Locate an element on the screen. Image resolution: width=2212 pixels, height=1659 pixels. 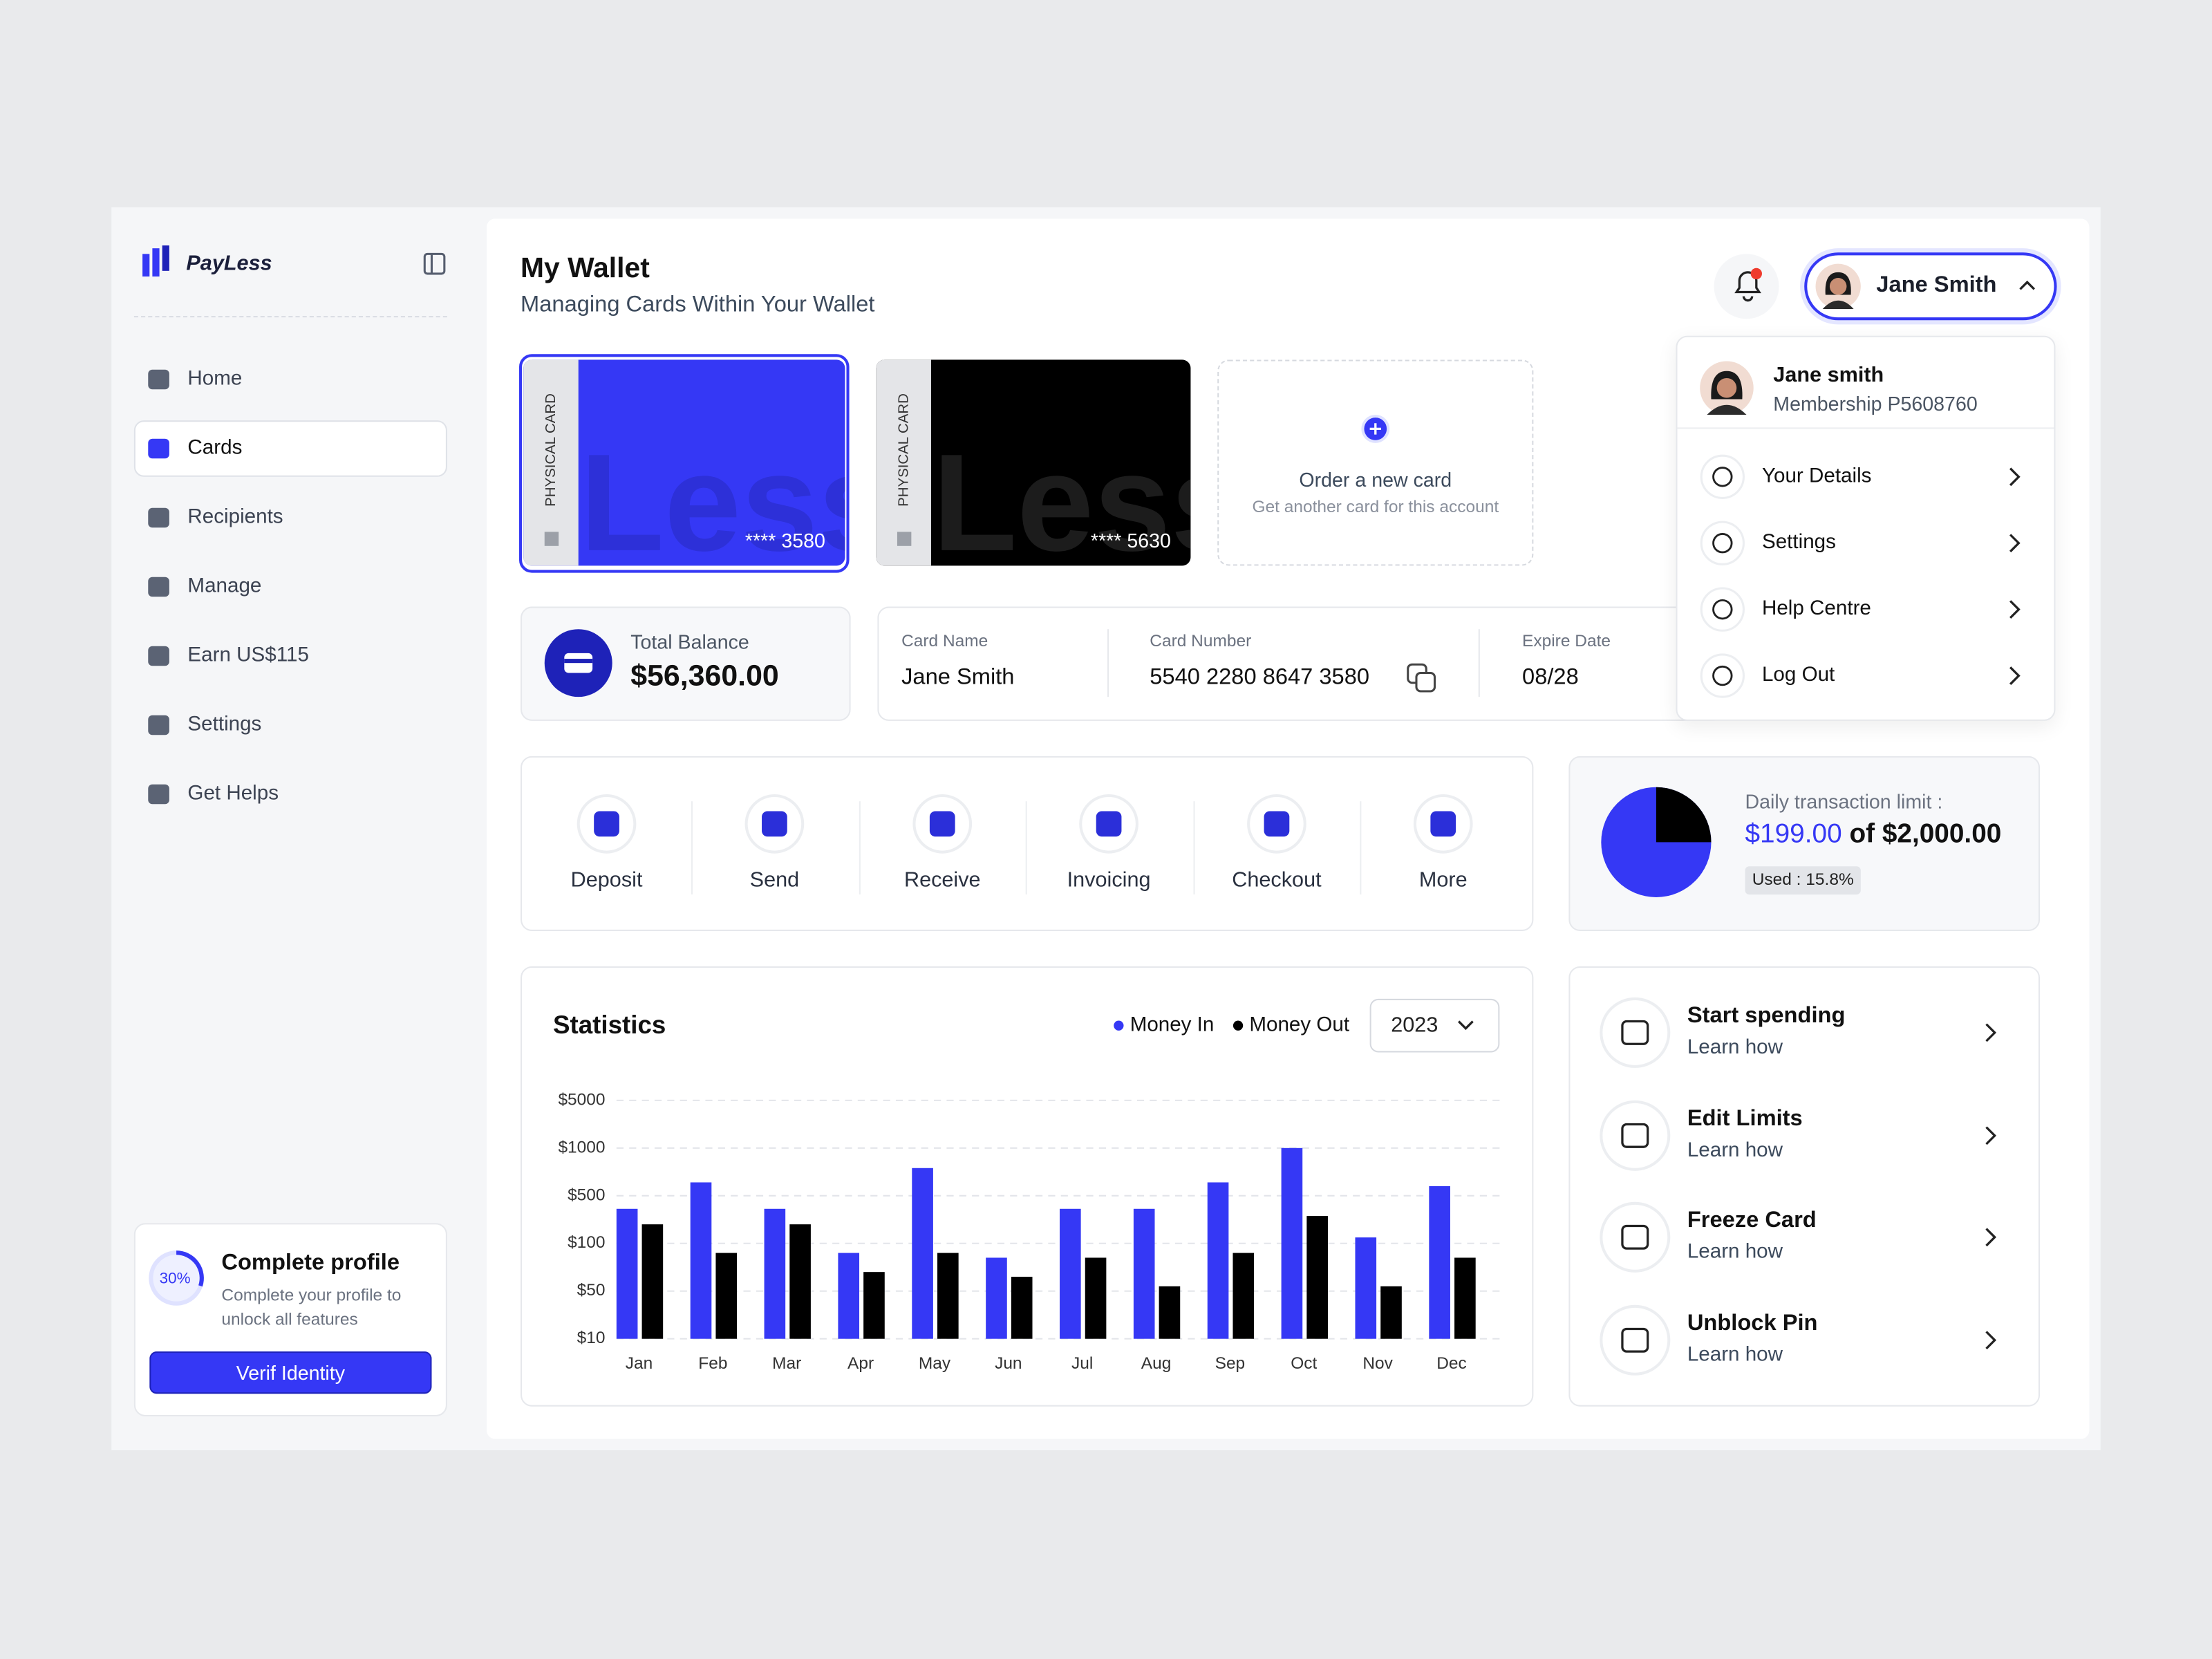
card: Less PHYSICAL CARD **** 3580 is located at coordinates (684, 462).